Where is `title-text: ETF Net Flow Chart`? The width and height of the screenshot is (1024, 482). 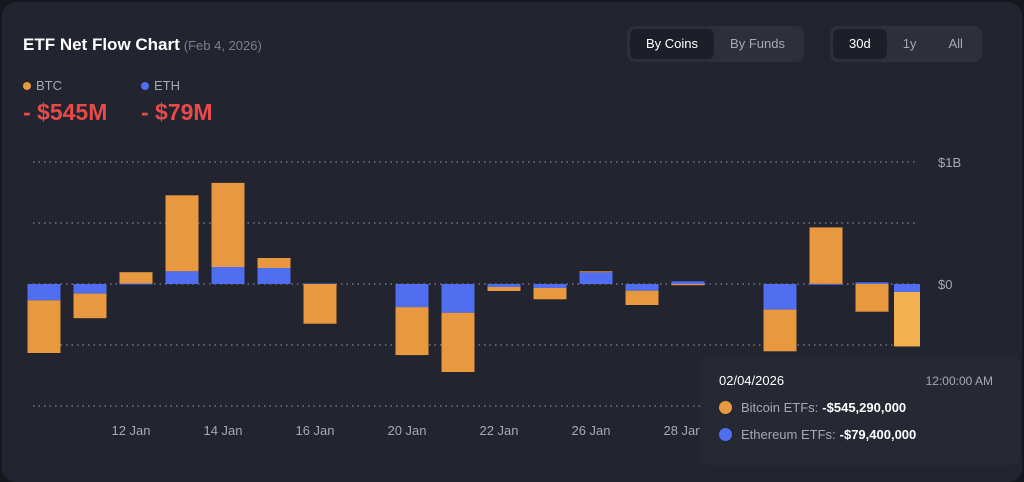
title-text: ETF Net Flow Chart is located at coordinates (101, 44).